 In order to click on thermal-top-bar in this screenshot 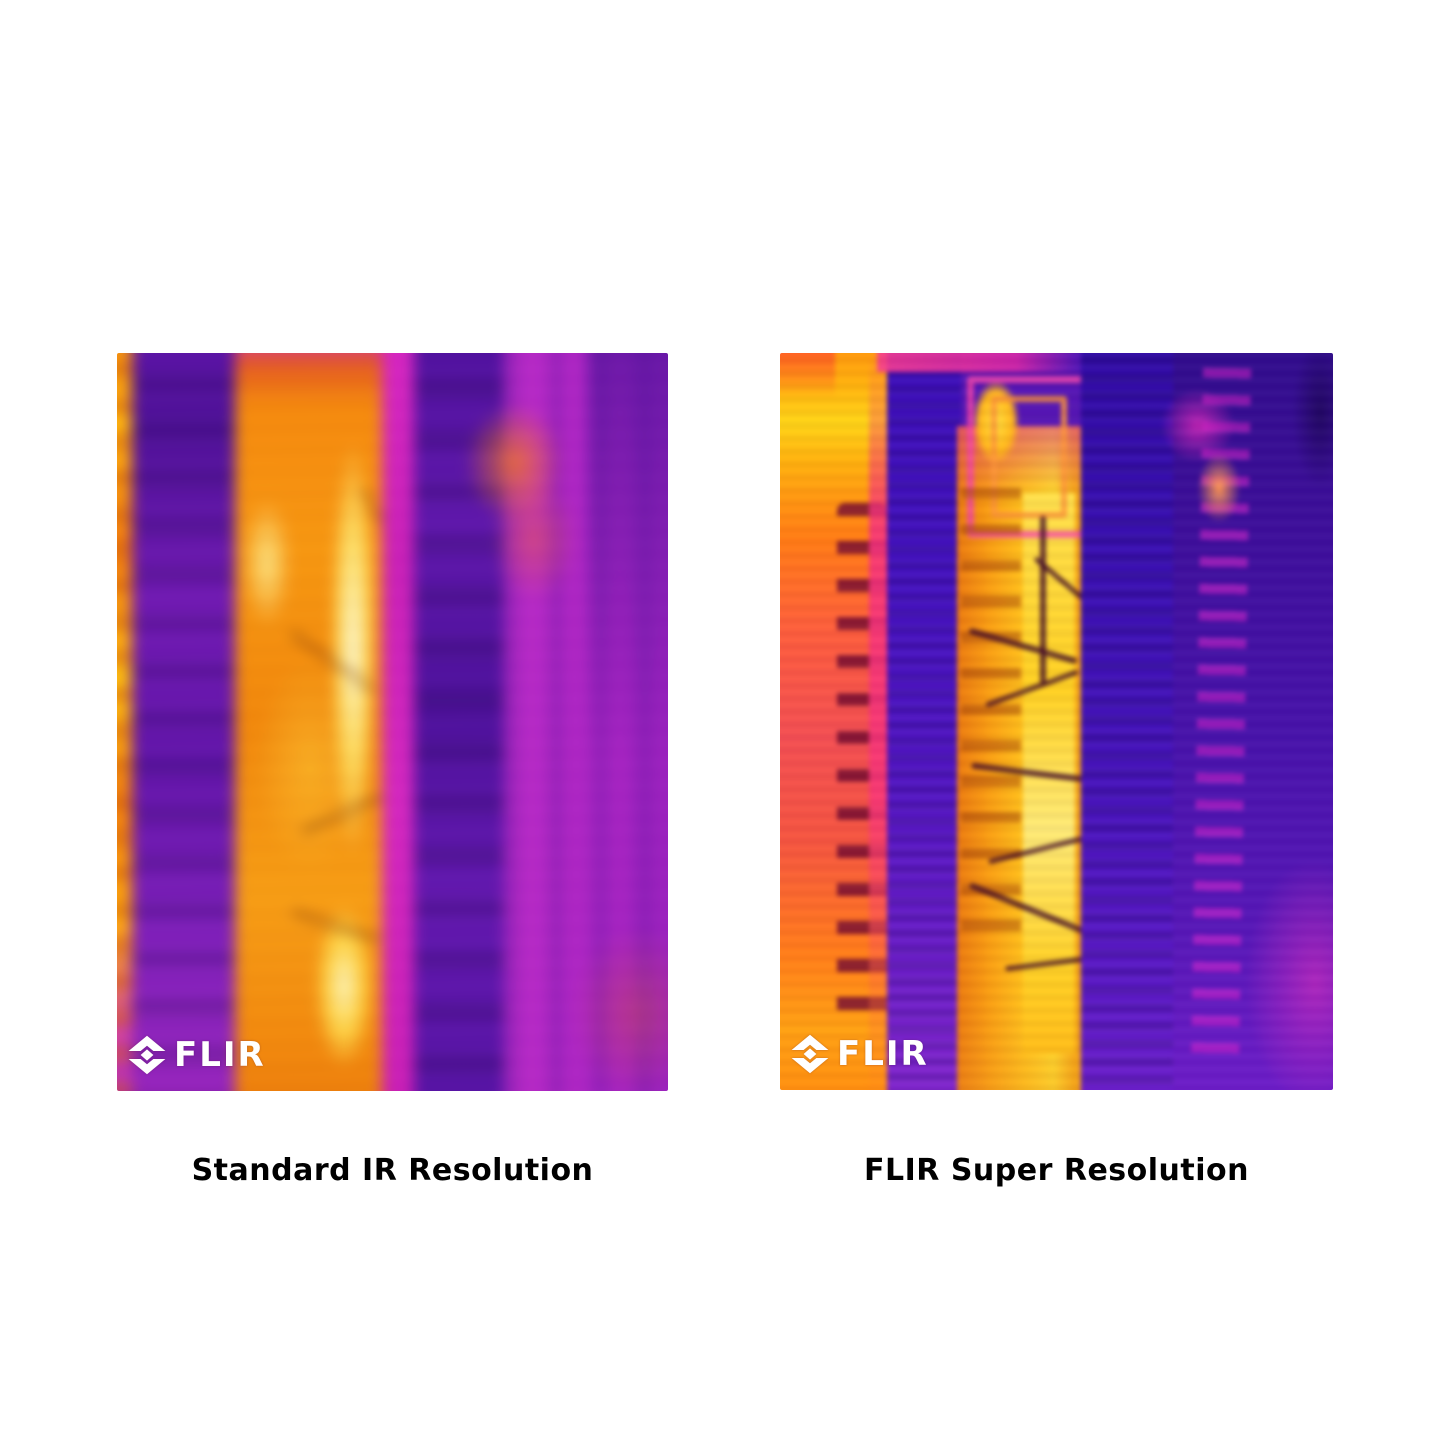, I will do `click(977, 362)`.